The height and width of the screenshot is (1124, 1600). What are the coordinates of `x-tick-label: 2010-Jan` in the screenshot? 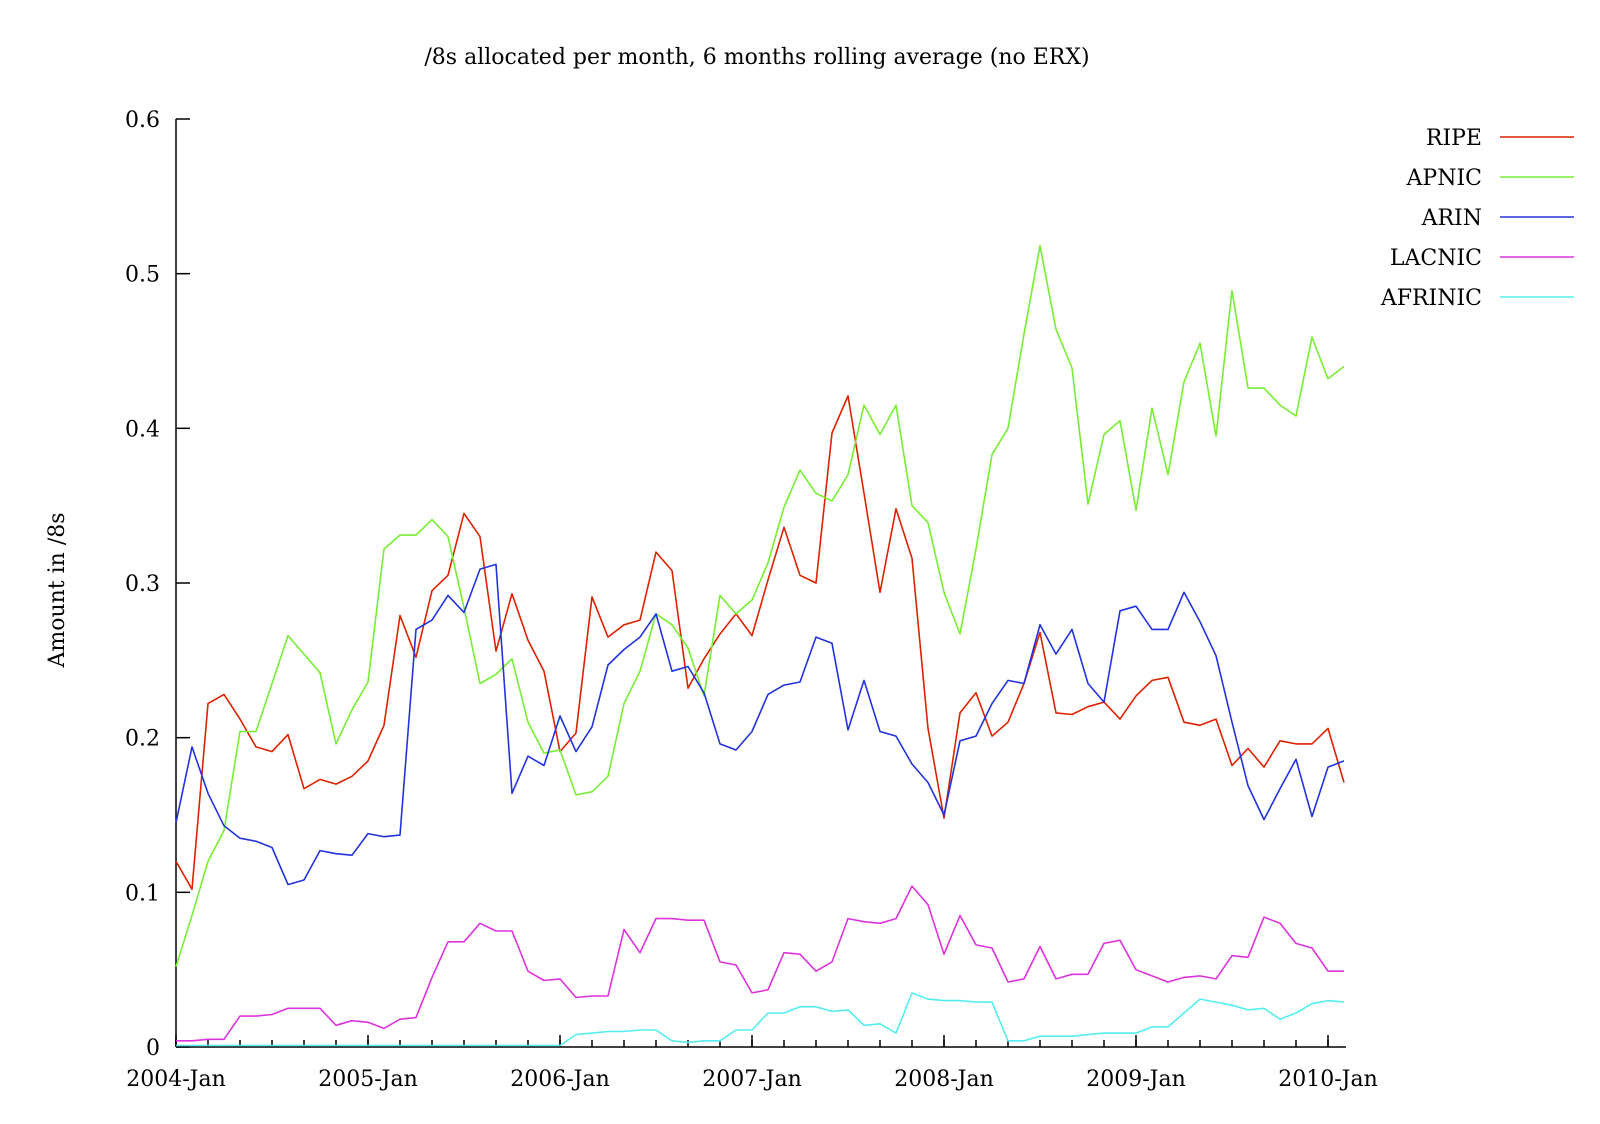 It's located at (1328, 1079).